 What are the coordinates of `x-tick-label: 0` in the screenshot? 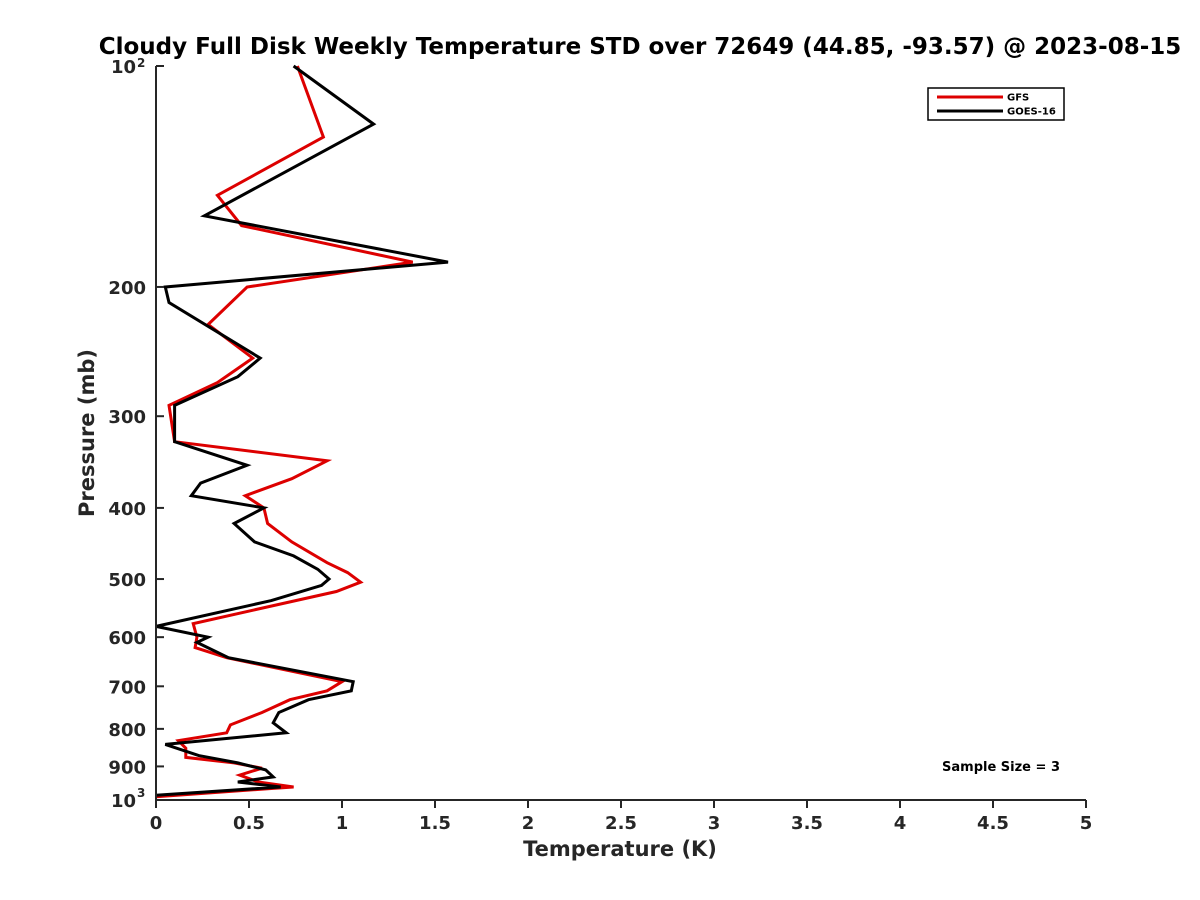 It's located at (156, 823).